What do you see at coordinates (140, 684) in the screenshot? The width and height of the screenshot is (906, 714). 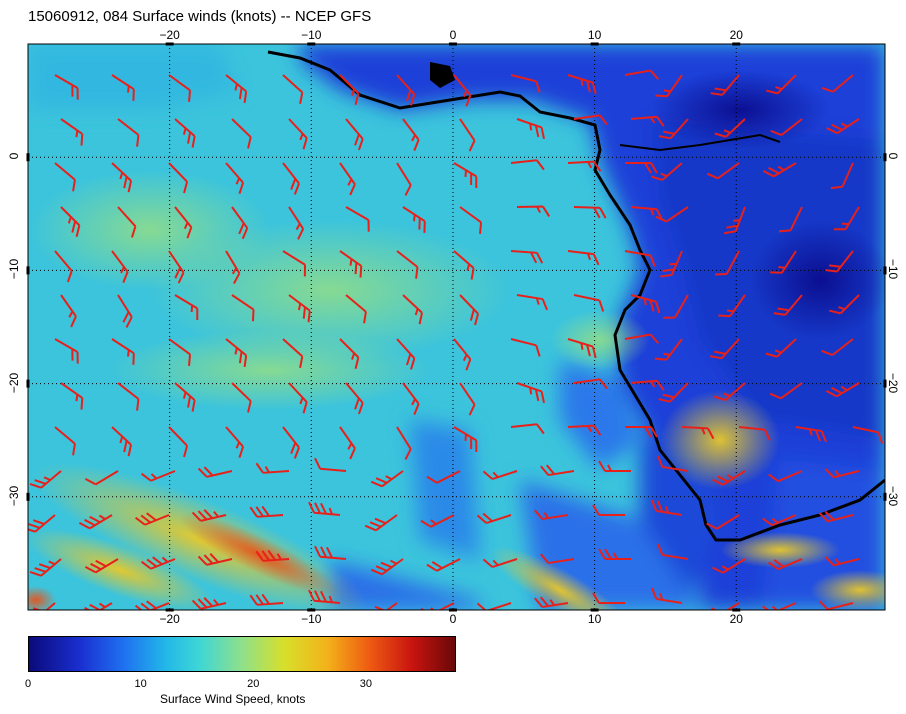 I see `colorbar-tick-label: 10` at bounding box center [140, 684].